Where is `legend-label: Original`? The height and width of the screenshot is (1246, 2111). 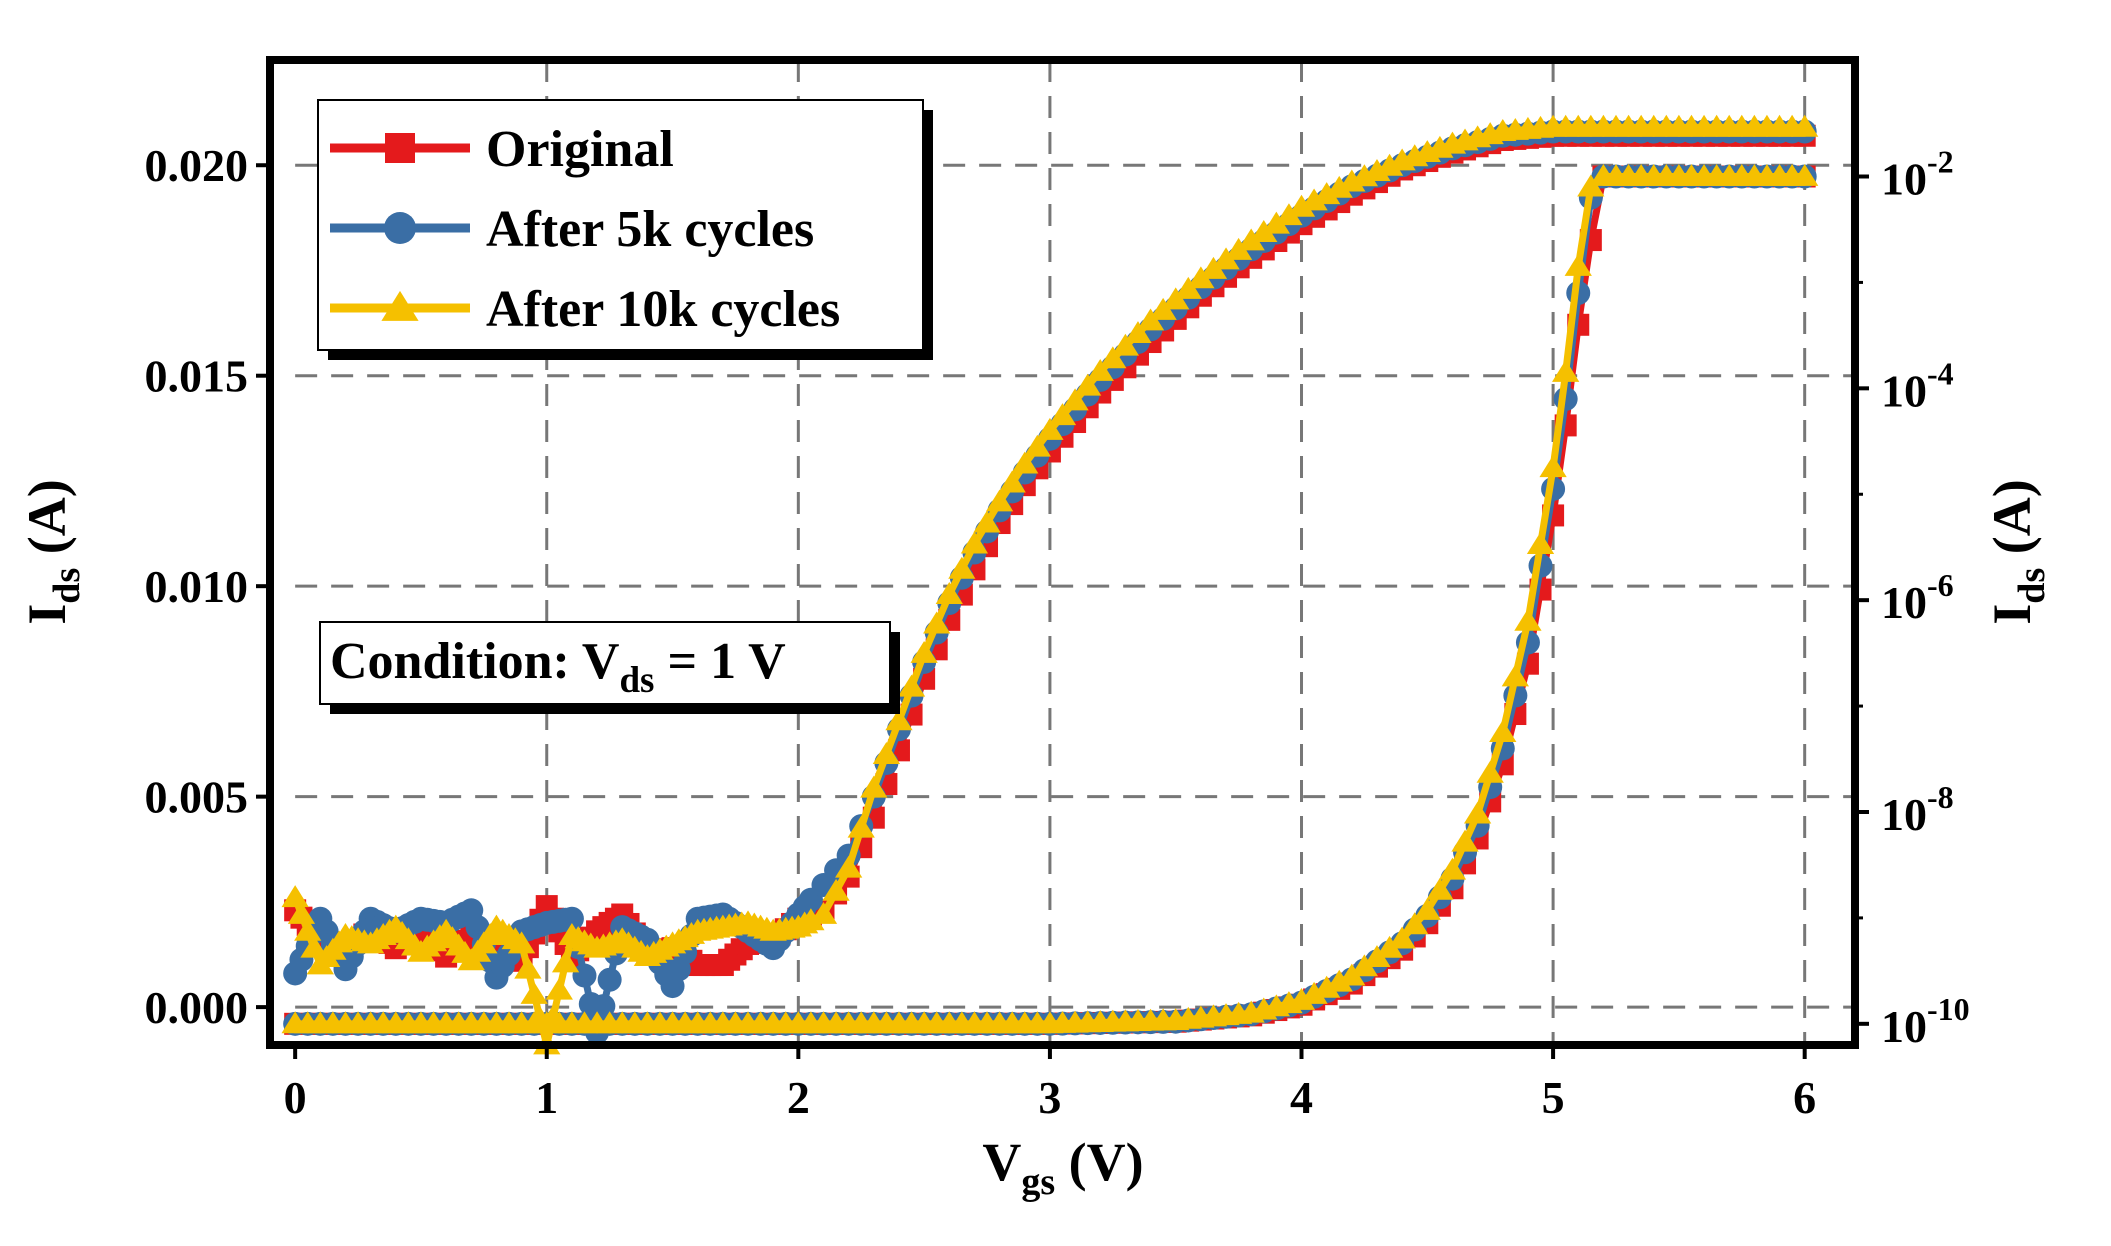
legend-label: Original is located at coordinates (580, 149).